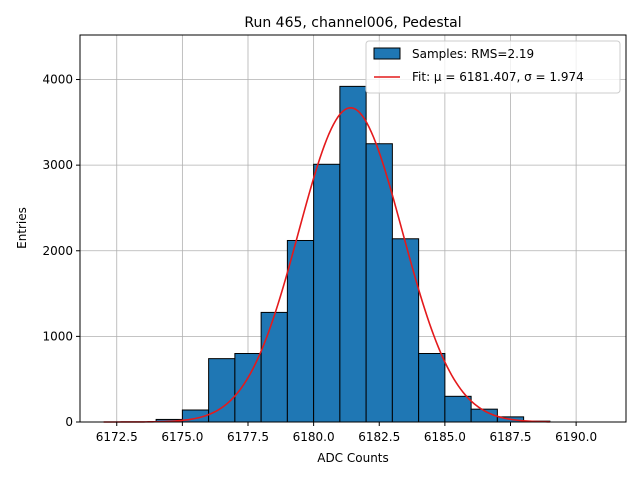 The width and height of the screenshot is (640, 480). What do you see at coordinates (379, 437) in the screenshot?
I see `x-tick-label: 6182.5` at bounding box center [379, 437].